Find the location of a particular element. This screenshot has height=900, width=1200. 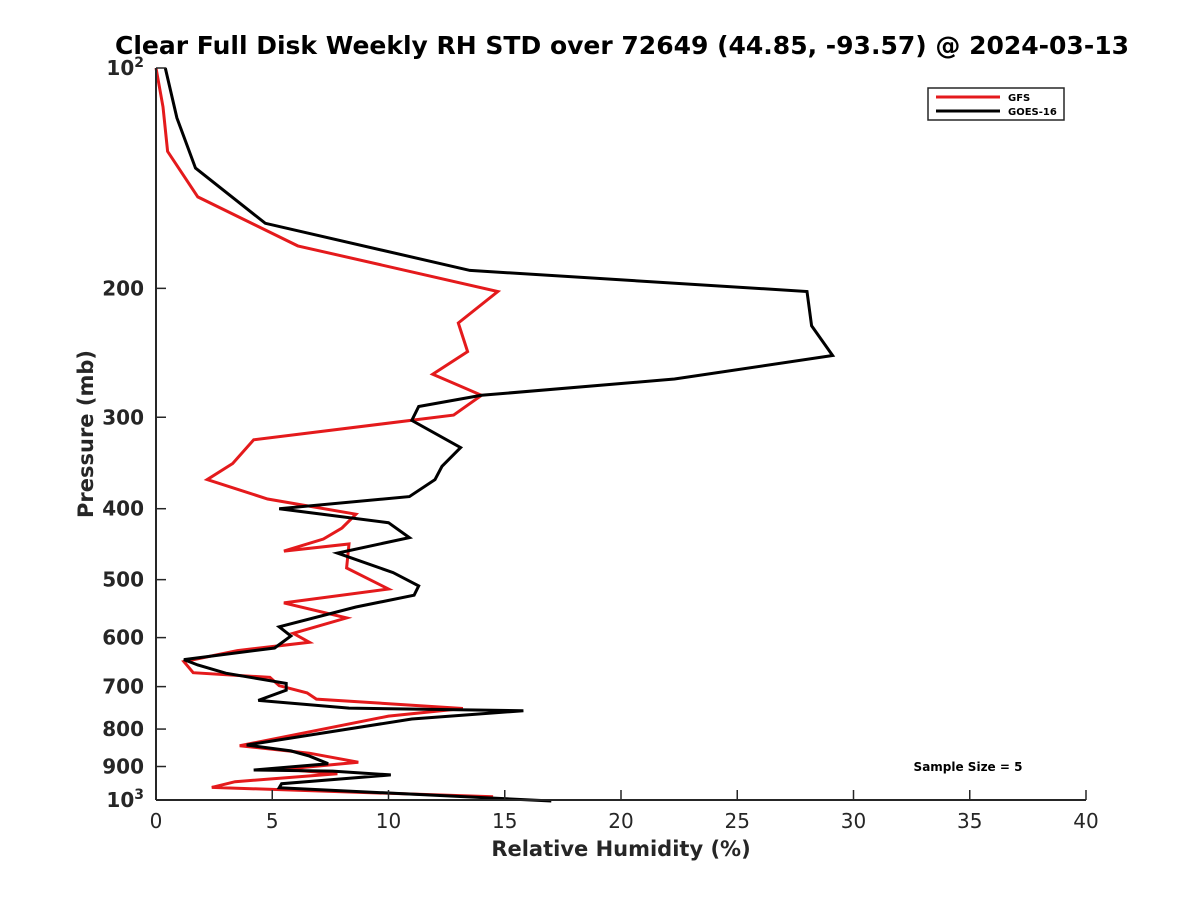

legend-box is located at coordinates (996, 104).